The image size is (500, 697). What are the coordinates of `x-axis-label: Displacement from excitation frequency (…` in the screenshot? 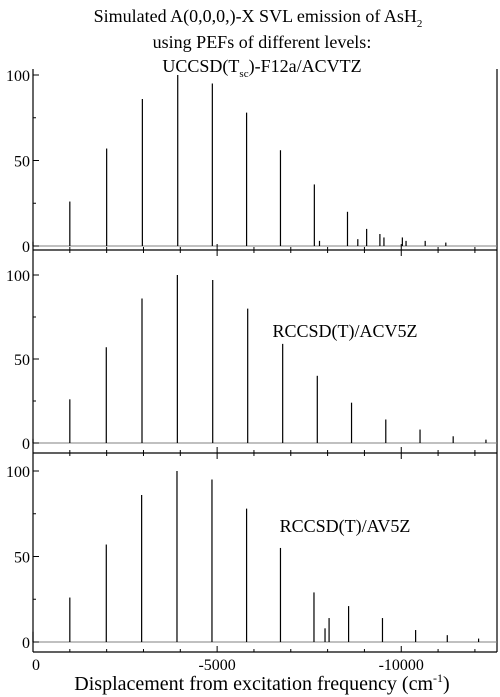 It's located at (261, 683).